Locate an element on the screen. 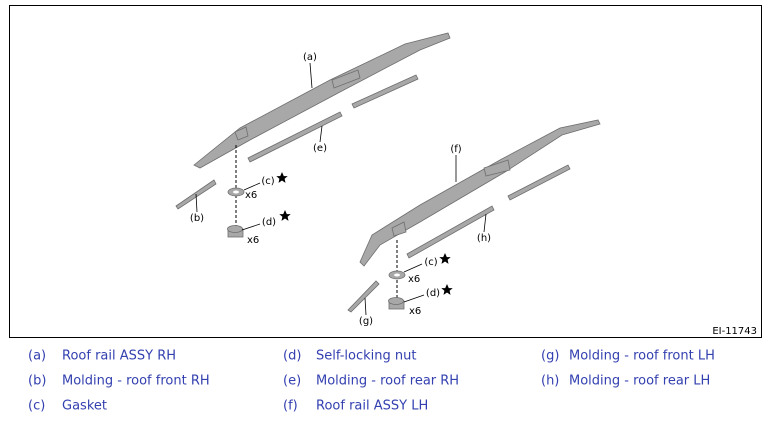 The height and width of the screenshot is (426, 771). callout: (f) is located at coordinates (455, 149).